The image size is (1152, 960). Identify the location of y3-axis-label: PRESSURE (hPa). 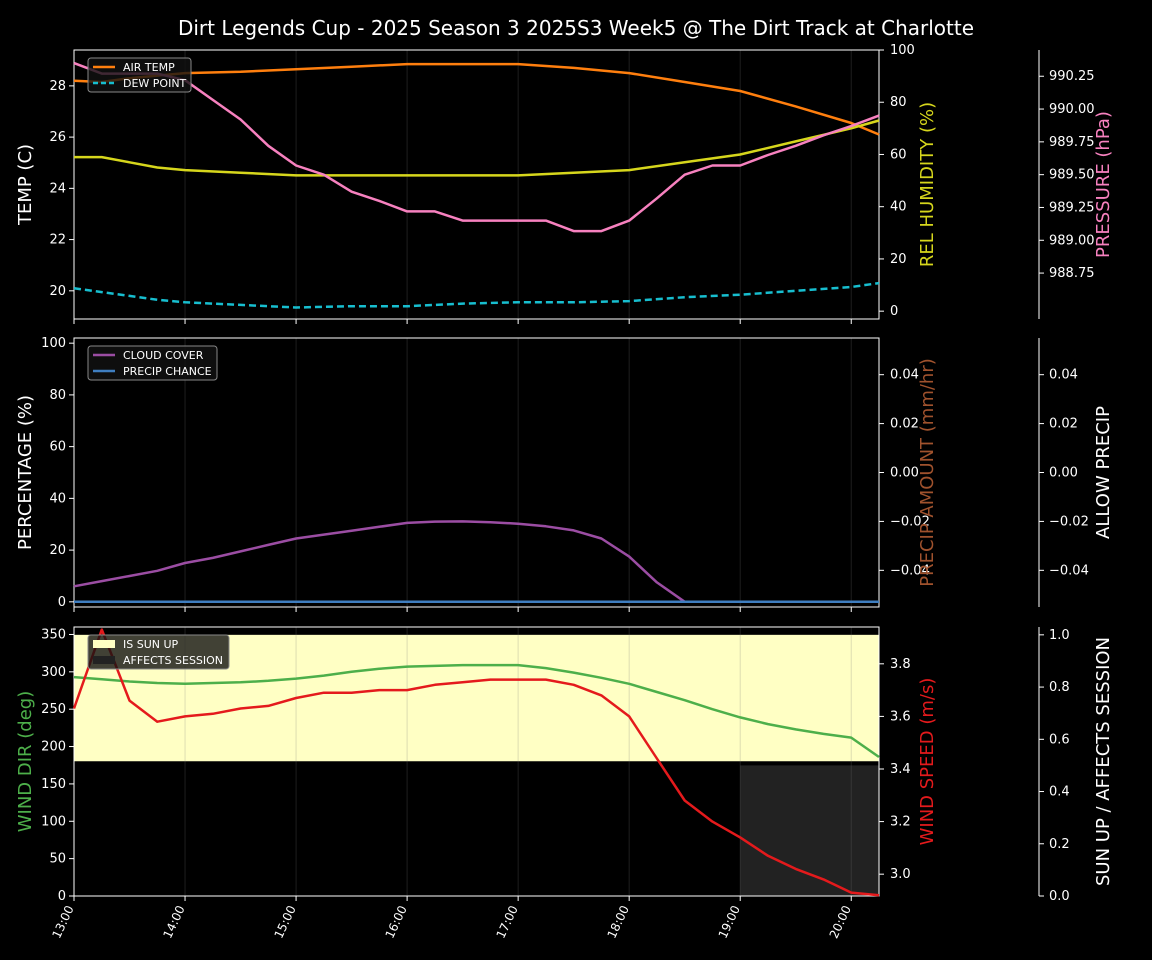
(1103, 184).